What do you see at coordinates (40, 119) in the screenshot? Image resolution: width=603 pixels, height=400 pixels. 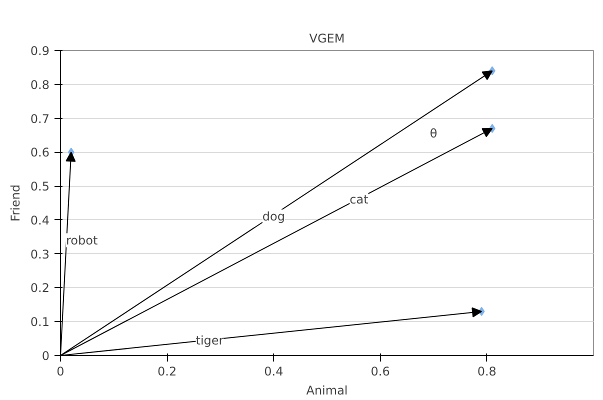 I see `y-tick-label: 0.7` at bounding box center [40, 119].